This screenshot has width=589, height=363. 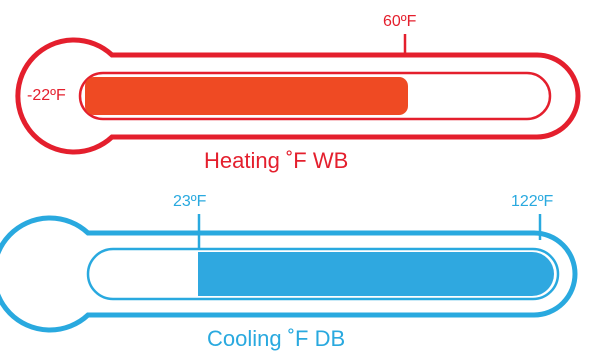 I want to click on cooling-max-label: 122ºF, so click(x=532, y=201).